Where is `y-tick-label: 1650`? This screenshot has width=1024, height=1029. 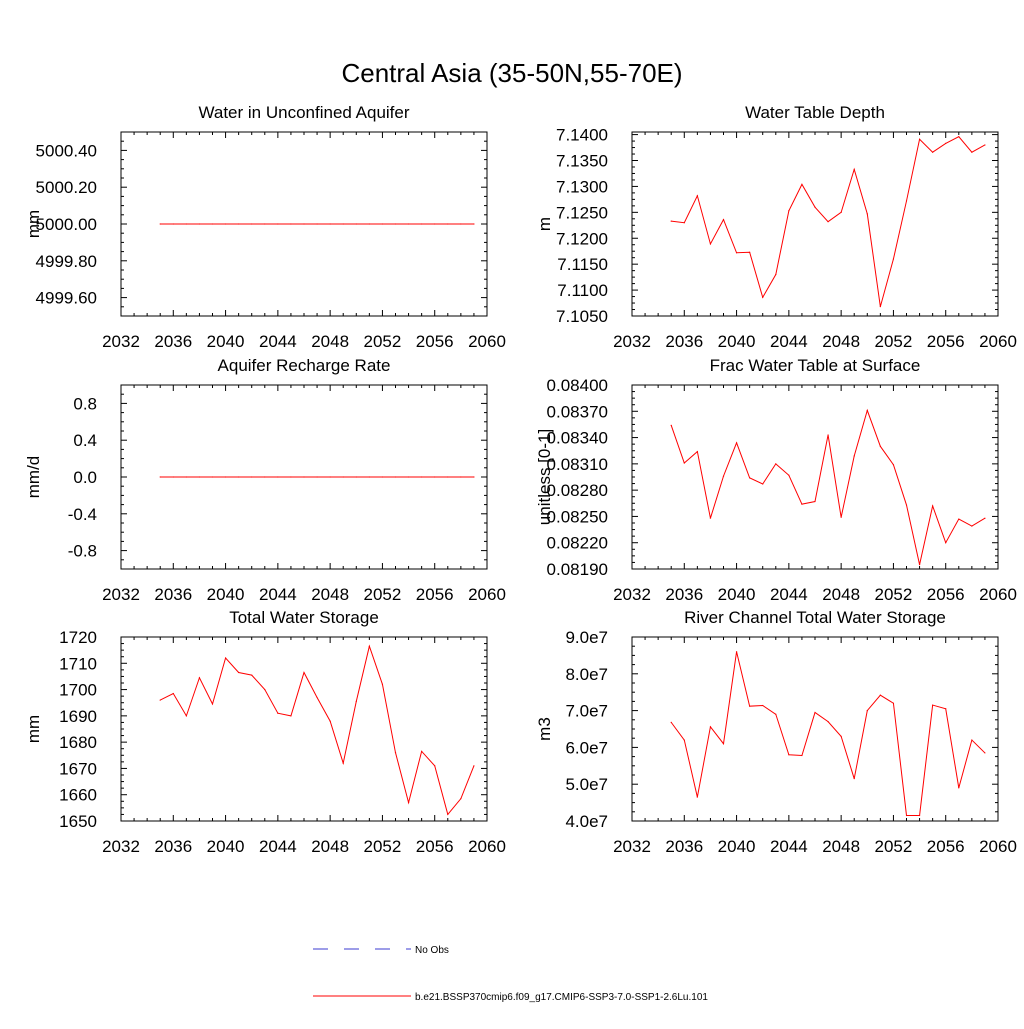 y-tick-label: 1650 is located at coordinates (78, 821).